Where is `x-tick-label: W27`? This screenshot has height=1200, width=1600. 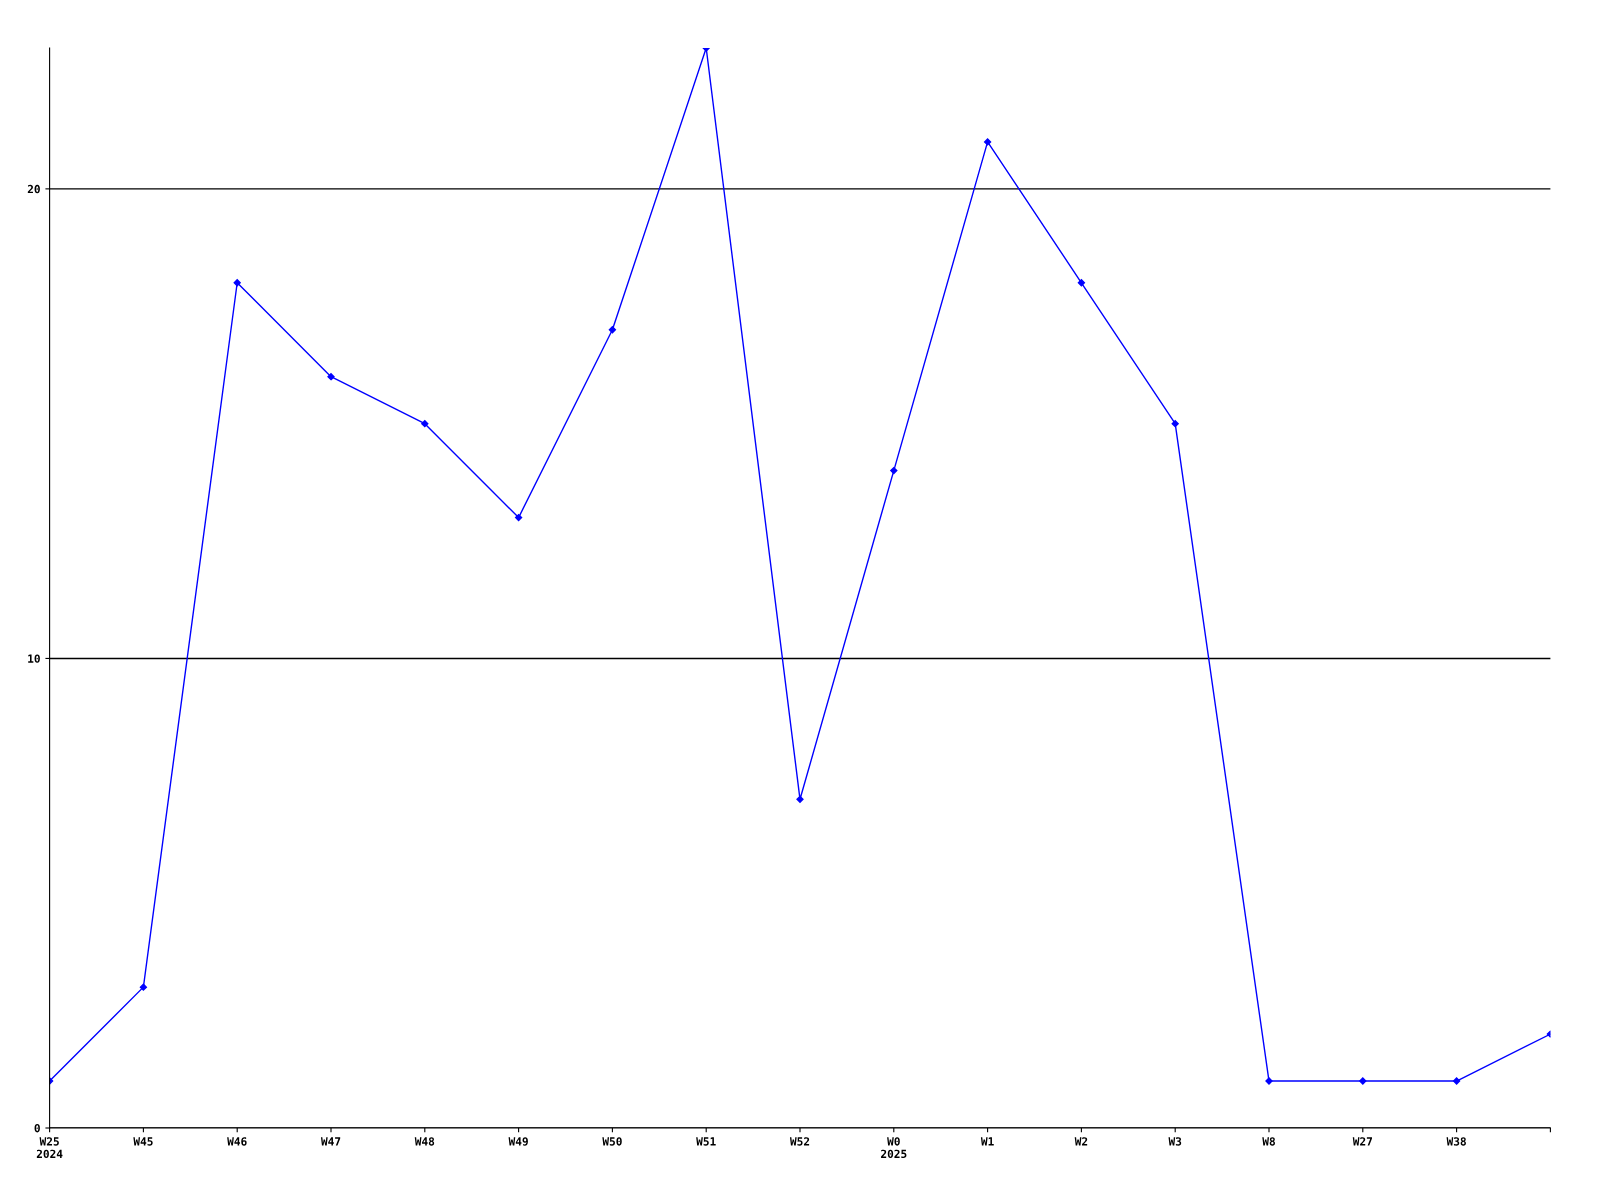
x-tick-label: W27 is located at coordinates (1362, 1141).